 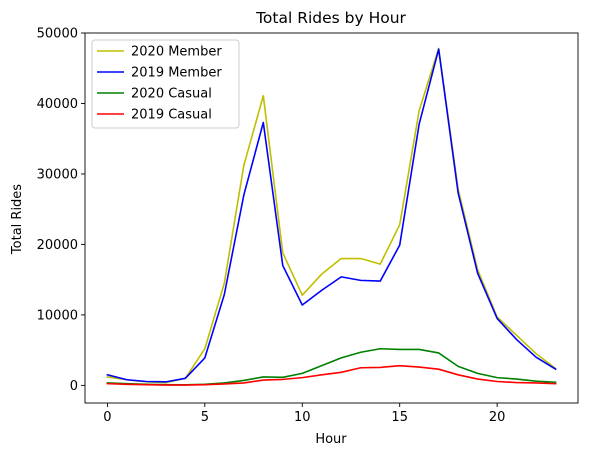 What do you see at coordinates (171, 115) in the screenshot?
I see `legend-label-4: 2019 Casual` at bounding box center [171, 115].